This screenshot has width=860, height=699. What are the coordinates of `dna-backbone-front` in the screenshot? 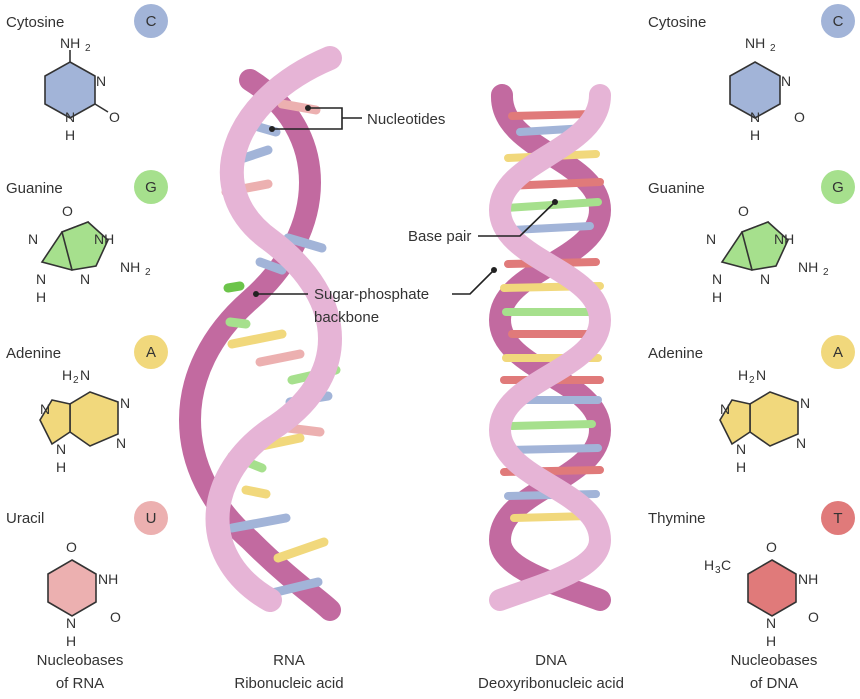 It's located at (550, 347).